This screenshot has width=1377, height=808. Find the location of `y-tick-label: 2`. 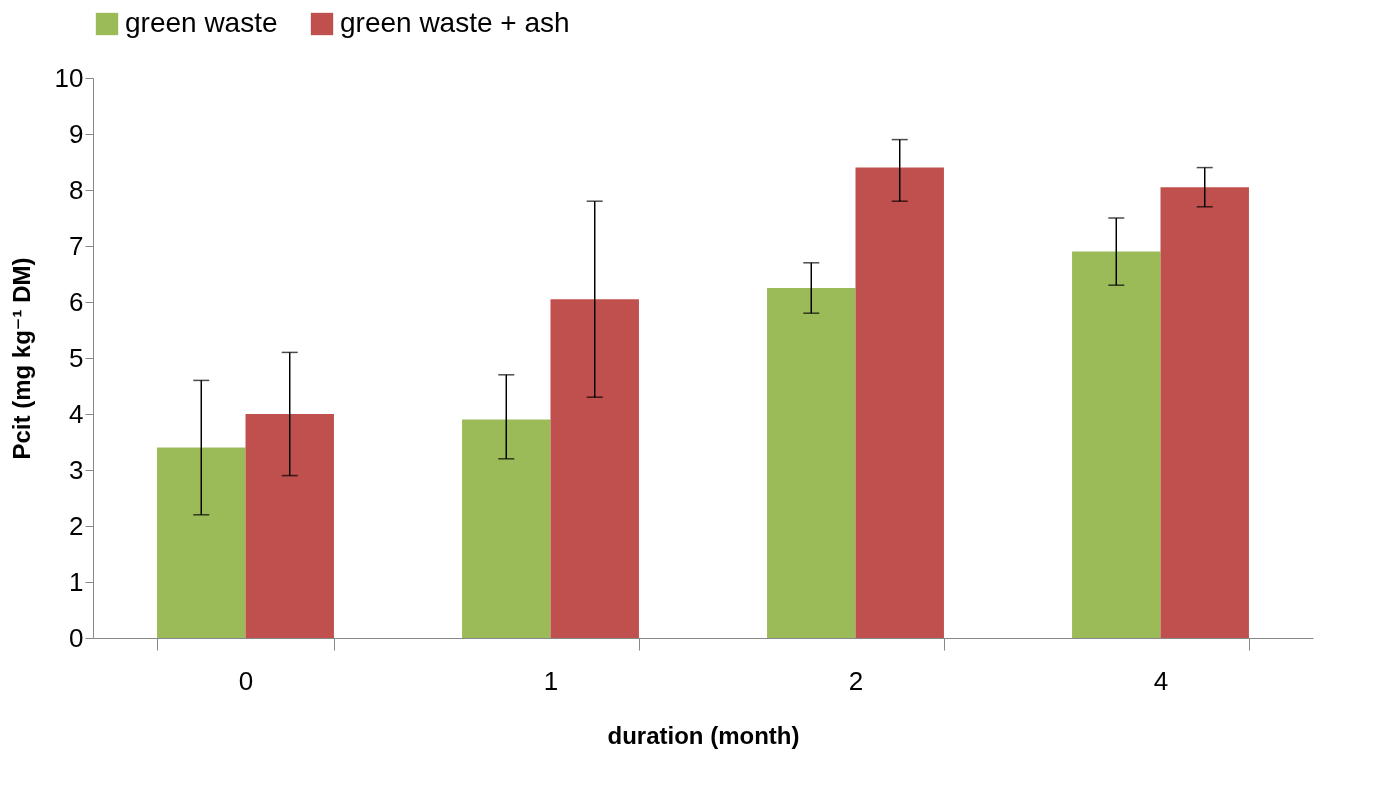

y-tick-label: 2 is located at coordinates (76, 525).